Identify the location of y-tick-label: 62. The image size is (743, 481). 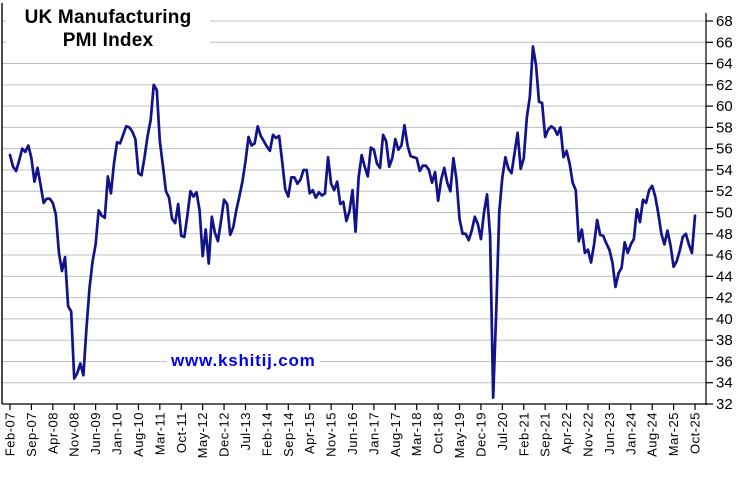
(724, 85).